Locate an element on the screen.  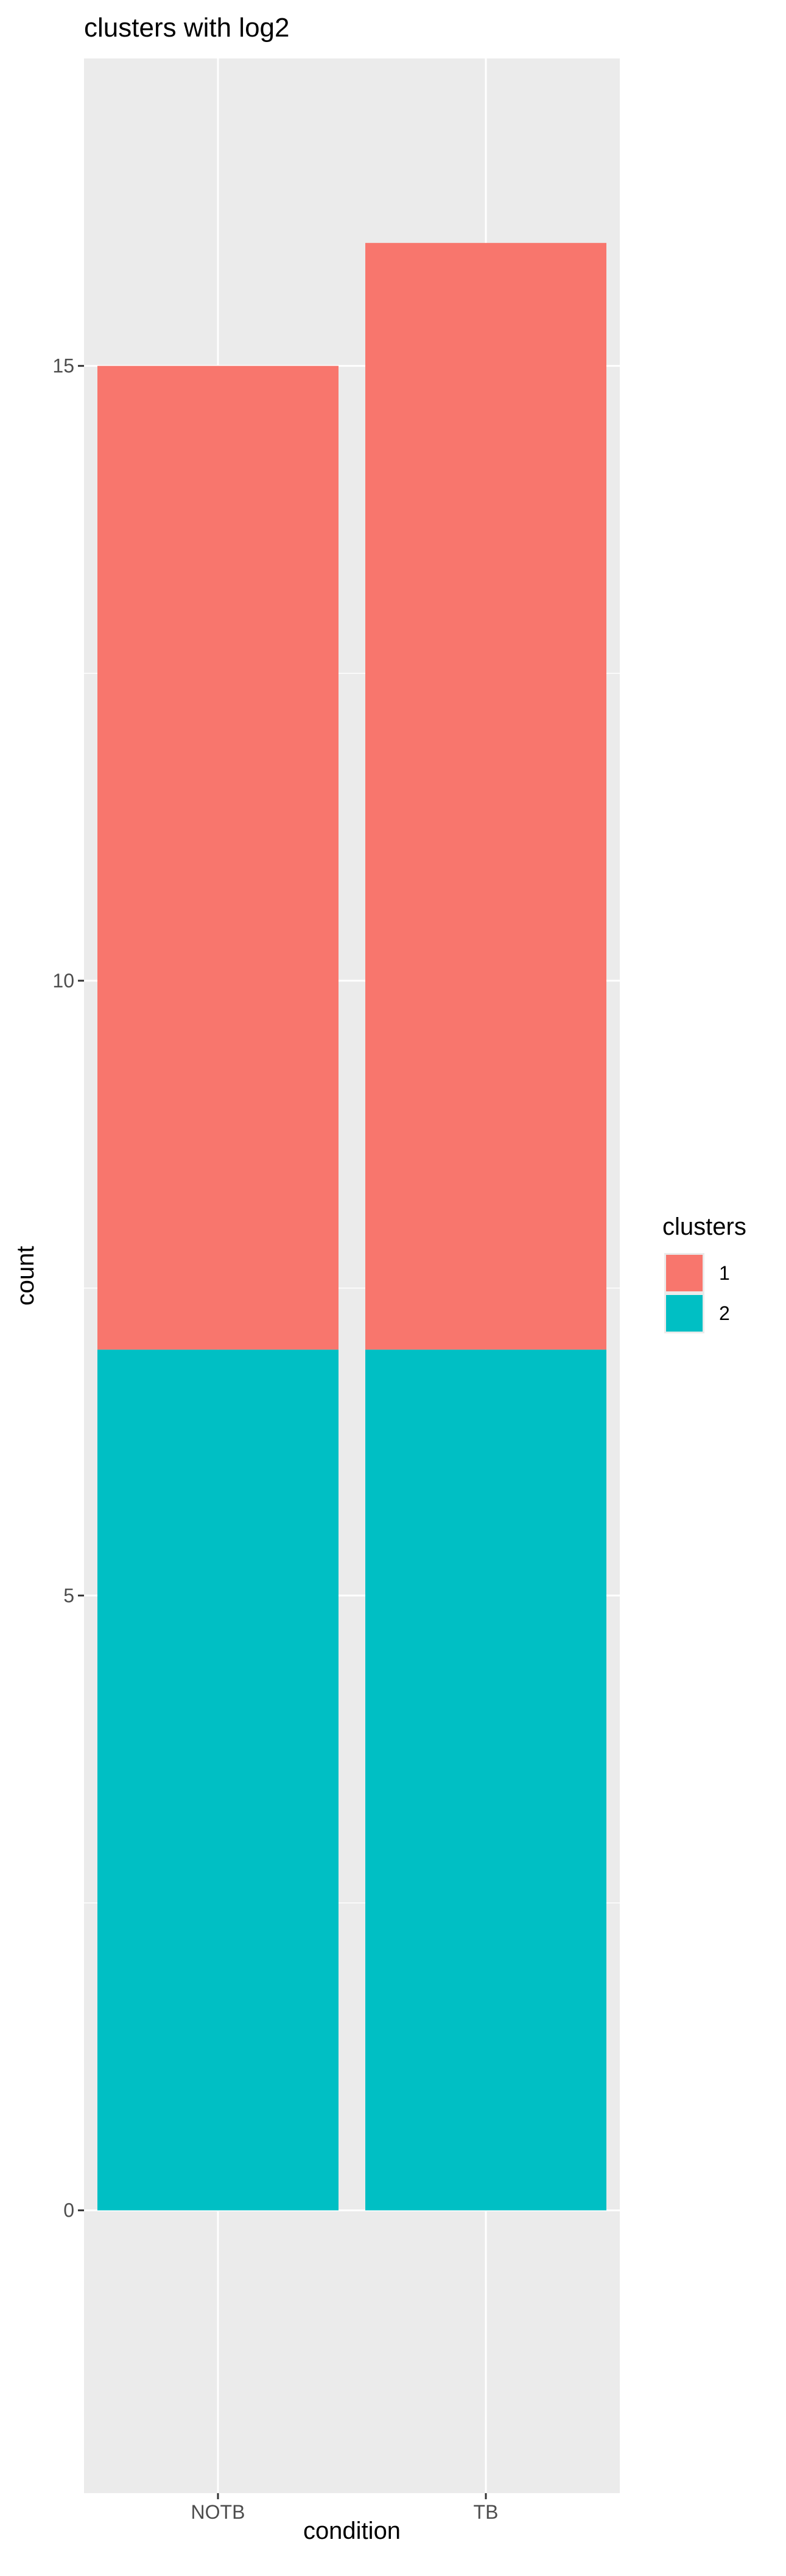
y-axis: 0 5 10 15 is located at coordinates (68, 1288).